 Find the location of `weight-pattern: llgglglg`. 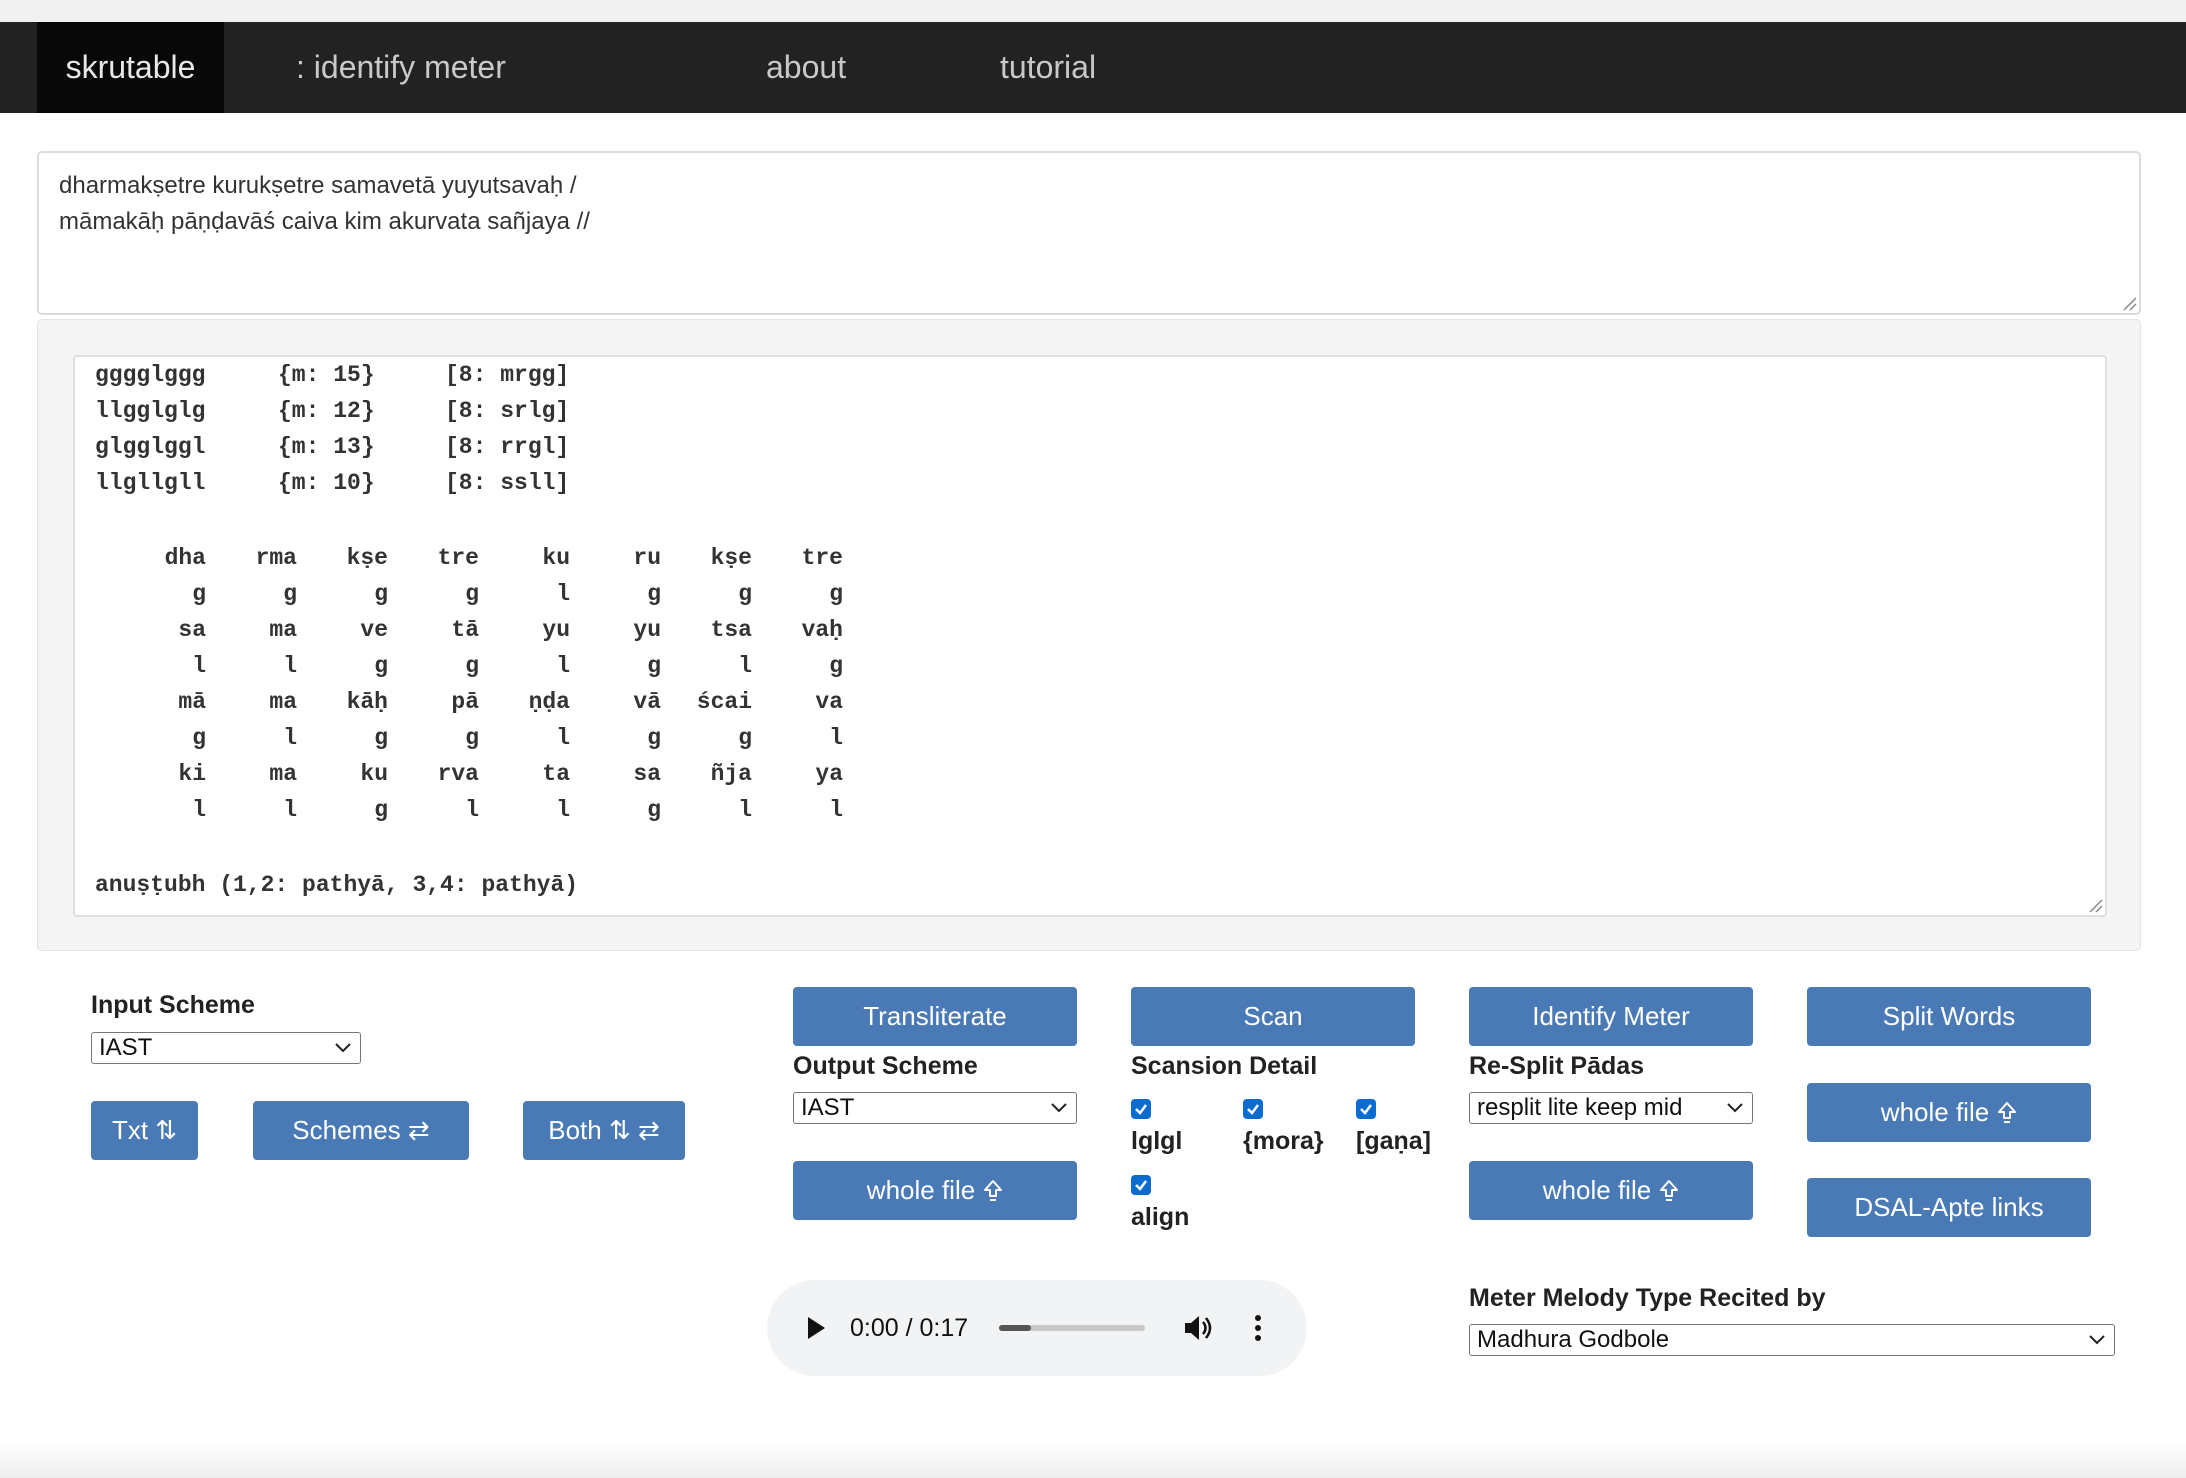

weight-pattern: llgglglg is located at coordinates (150, 411).